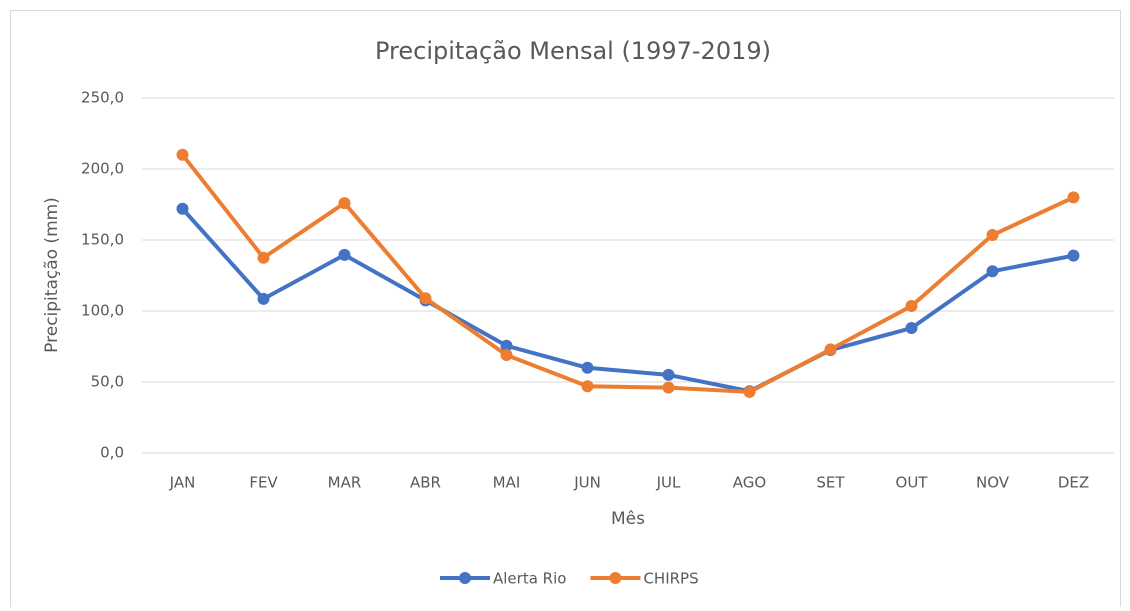  Describe the element at coordinates (1073, 483) in the screenshot. I see `x-tick-label: DEZ` at that location.